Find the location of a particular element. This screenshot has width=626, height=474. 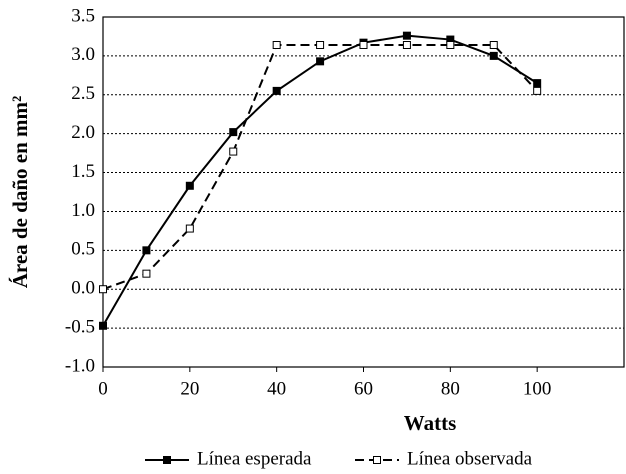

x-tick-label: 20 is located at coordinates (189, 388).